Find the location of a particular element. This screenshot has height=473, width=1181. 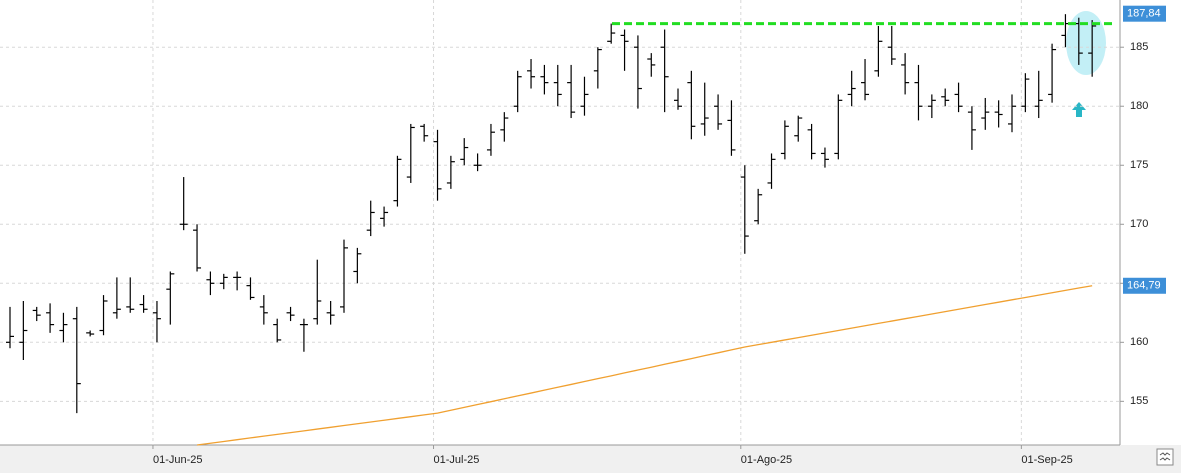

x-tick-label: 01-Ago-25 is located at coordinates (766, 460).